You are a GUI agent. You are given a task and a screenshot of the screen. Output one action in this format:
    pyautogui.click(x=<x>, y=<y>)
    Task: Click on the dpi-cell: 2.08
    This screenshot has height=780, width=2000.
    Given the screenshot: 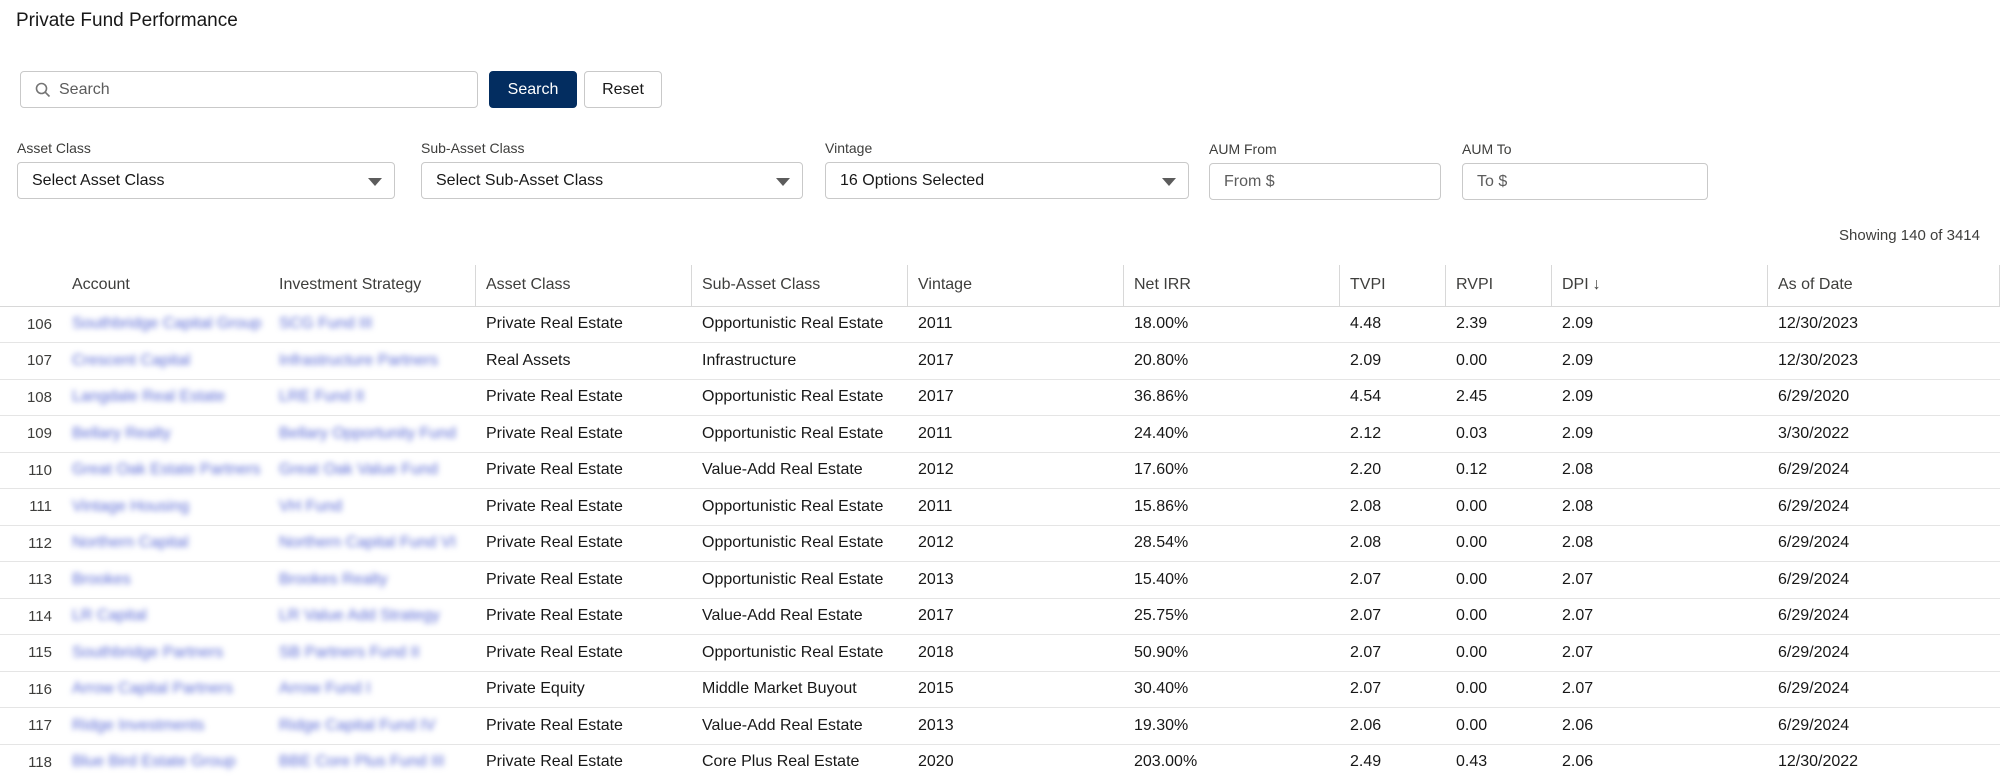 What is the action you would take?
    pyautogui.click(x=1660, y=543)
    